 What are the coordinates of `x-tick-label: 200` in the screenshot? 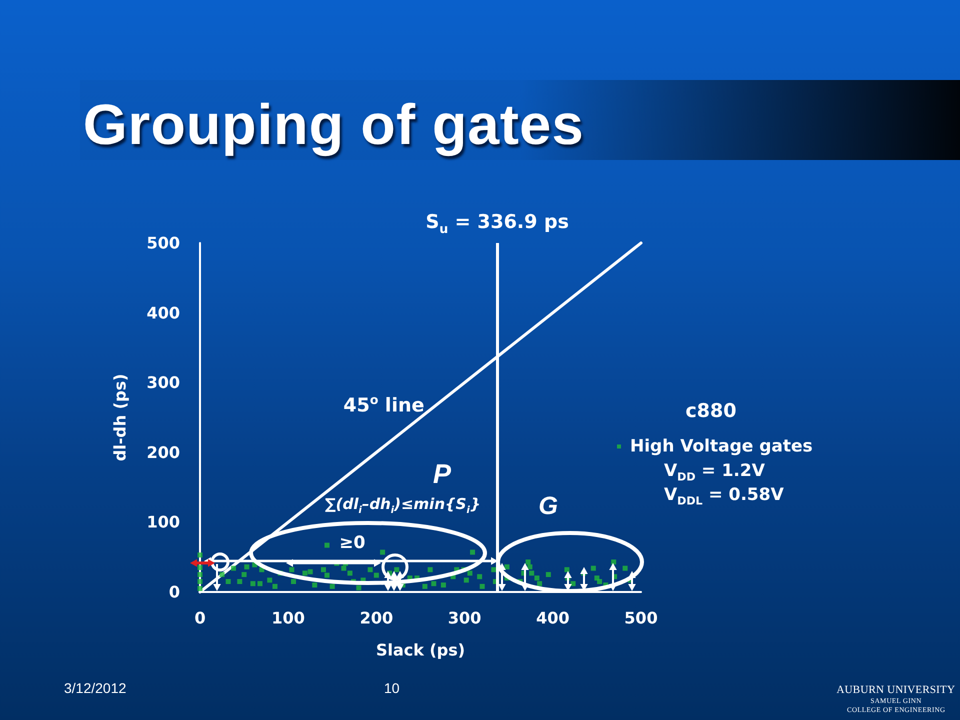 It's located at (377, 618).